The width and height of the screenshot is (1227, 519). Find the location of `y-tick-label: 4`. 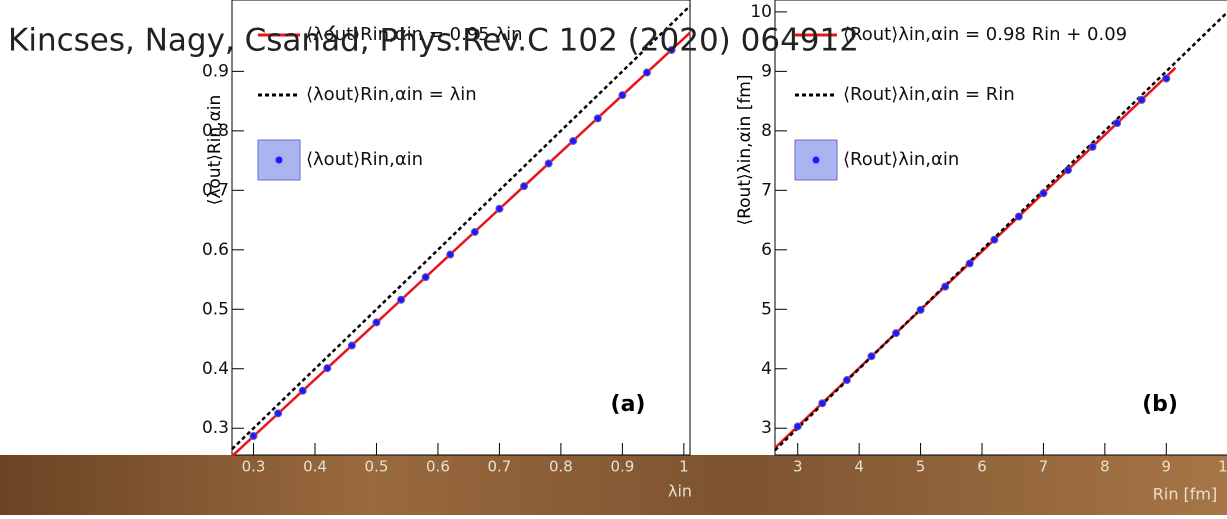

y-tick-label: 4 is located at coordinates (766, 369).